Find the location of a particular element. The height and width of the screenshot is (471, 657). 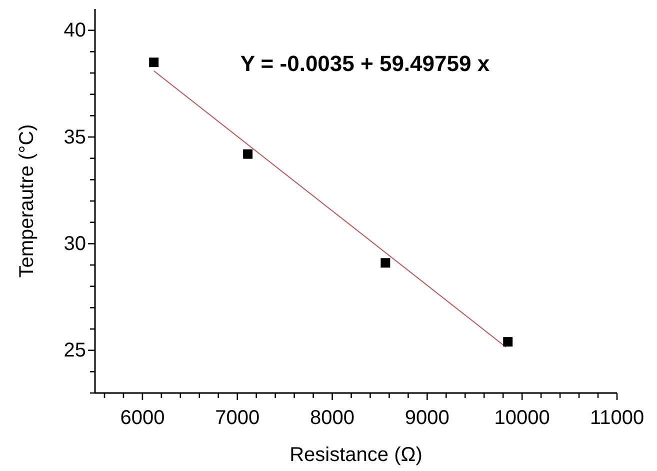

x-tick-label: 7000 is located at coordinates (237, 418).